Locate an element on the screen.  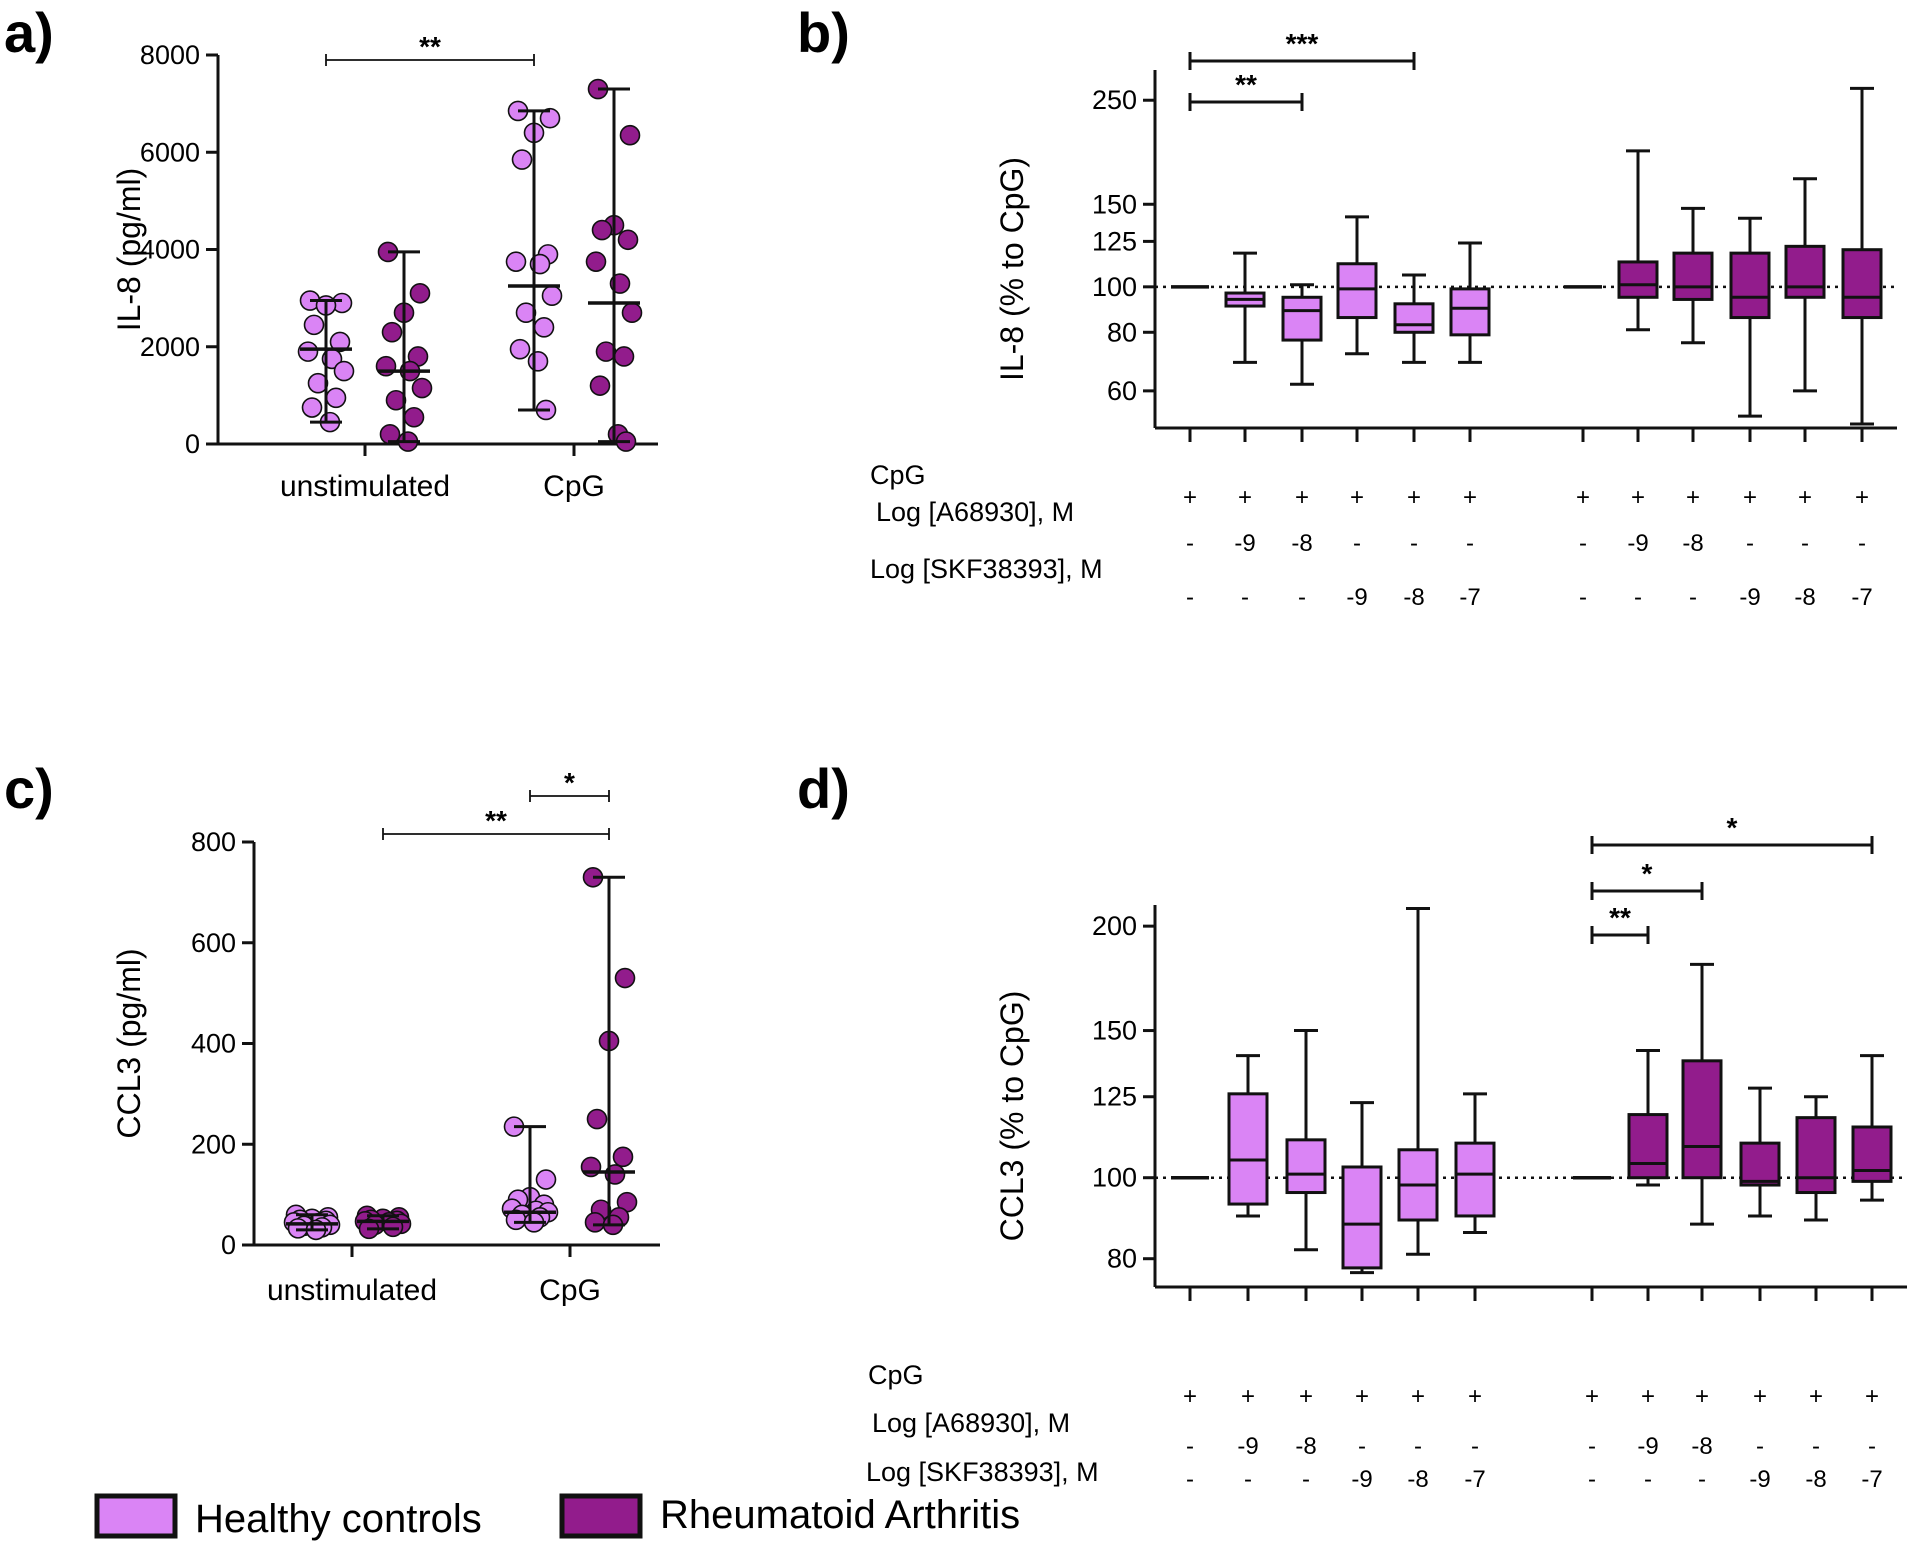
legend-label-healthy: Healthy controls is located at coordinates (338, 1519).